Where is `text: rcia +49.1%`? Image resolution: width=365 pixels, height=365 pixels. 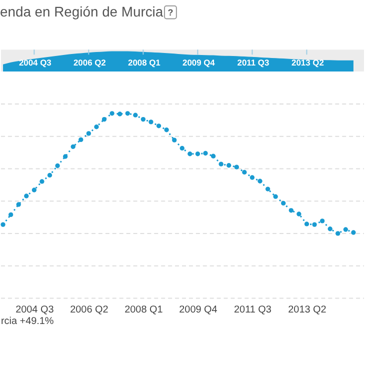
text: rcia +49.1% is located at coordinates (27, 322).